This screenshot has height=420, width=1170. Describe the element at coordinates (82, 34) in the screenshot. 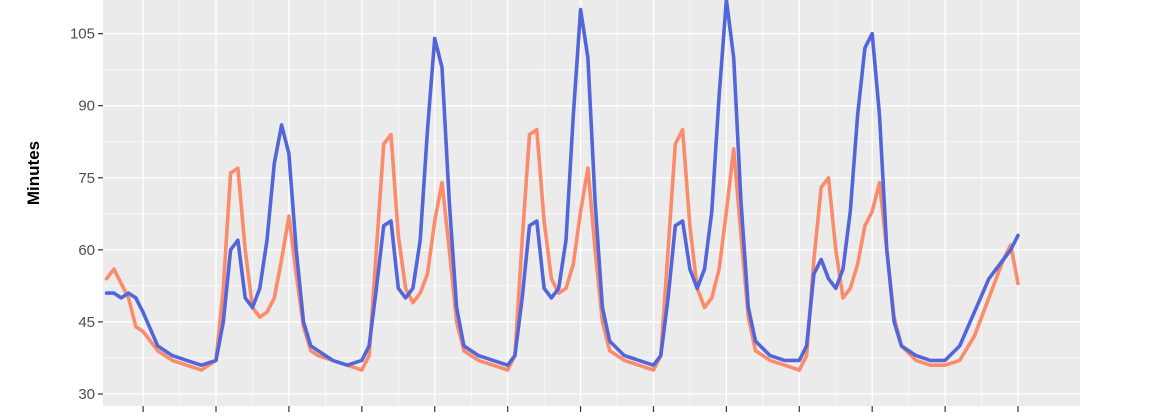

I see `y-tick-label: 105` at that location.